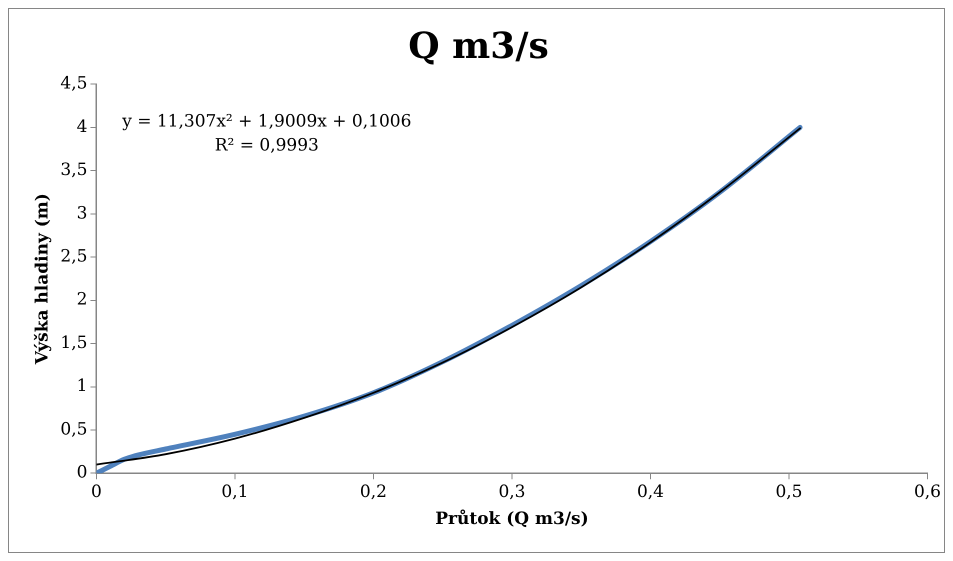 The width and height of the screenshot is (953, 561). What do you see at coordinates (478, 45) in the screenshot?
I see `chart-title: Q m3/s` at bounding box center [478, 45].